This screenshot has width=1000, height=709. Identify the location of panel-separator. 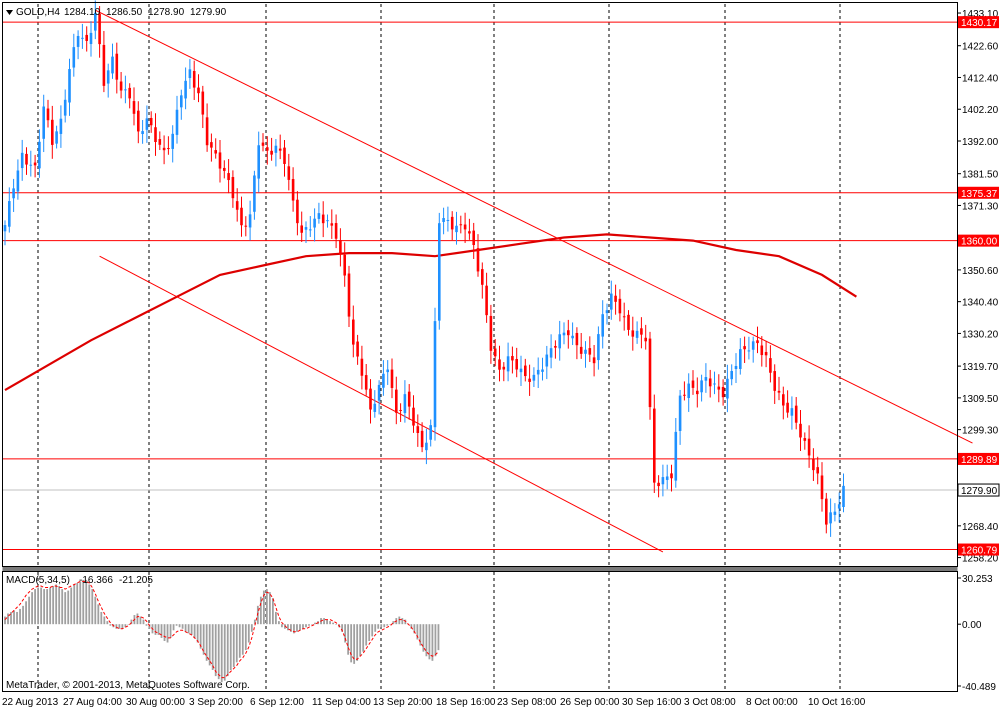
(480, 569).